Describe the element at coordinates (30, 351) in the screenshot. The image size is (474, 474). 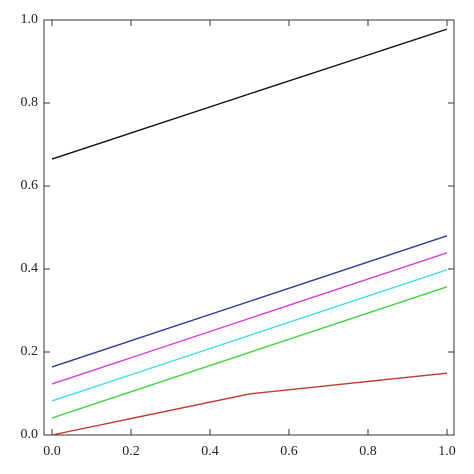
I see `y-tick-label: 0.2` at that location.